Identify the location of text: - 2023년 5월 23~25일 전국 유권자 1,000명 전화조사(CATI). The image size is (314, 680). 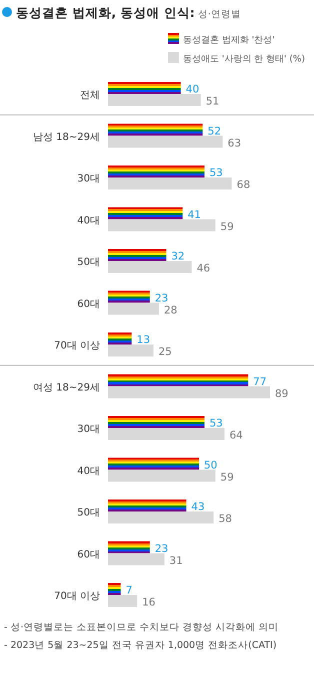
(140, 645).